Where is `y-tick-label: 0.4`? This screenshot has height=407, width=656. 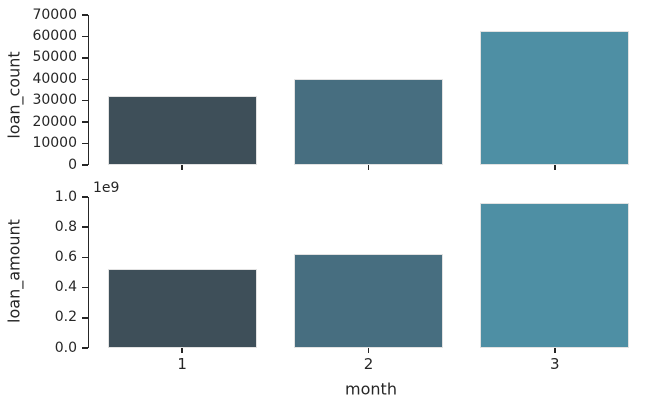 y-tick-label: 0.4 is located at coordinates (65, 287).